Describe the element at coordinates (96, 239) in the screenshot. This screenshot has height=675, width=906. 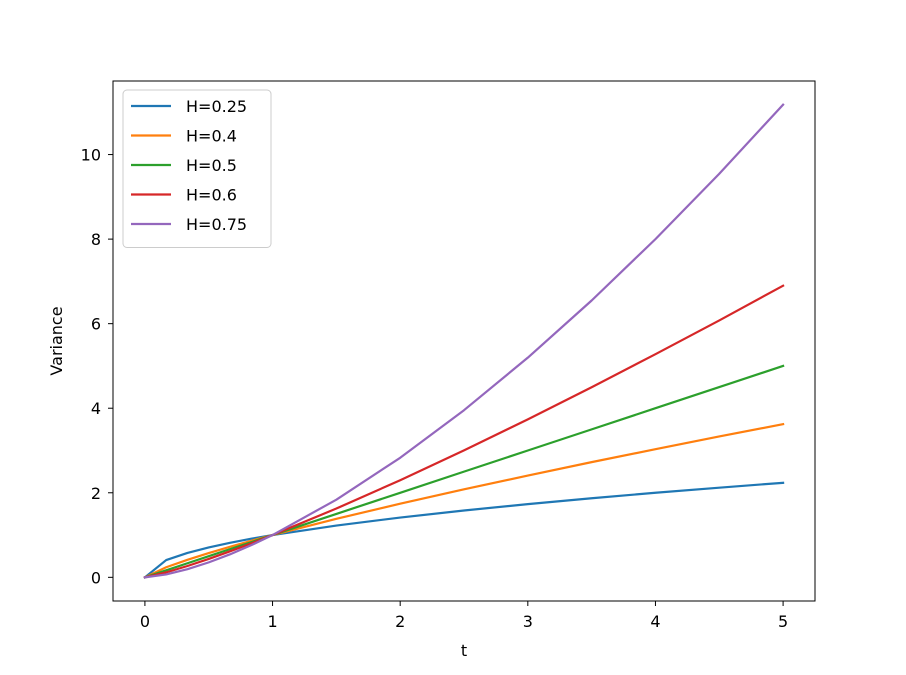
I see `y-tick-label: 8` at that location.